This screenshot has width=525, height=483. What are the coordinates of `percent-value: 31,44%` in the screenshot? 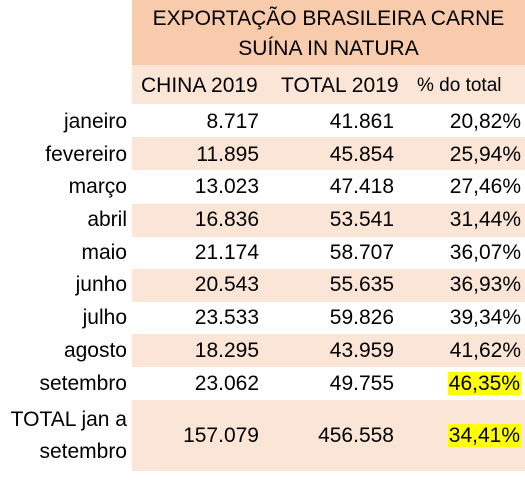 It's located at (485, 219).